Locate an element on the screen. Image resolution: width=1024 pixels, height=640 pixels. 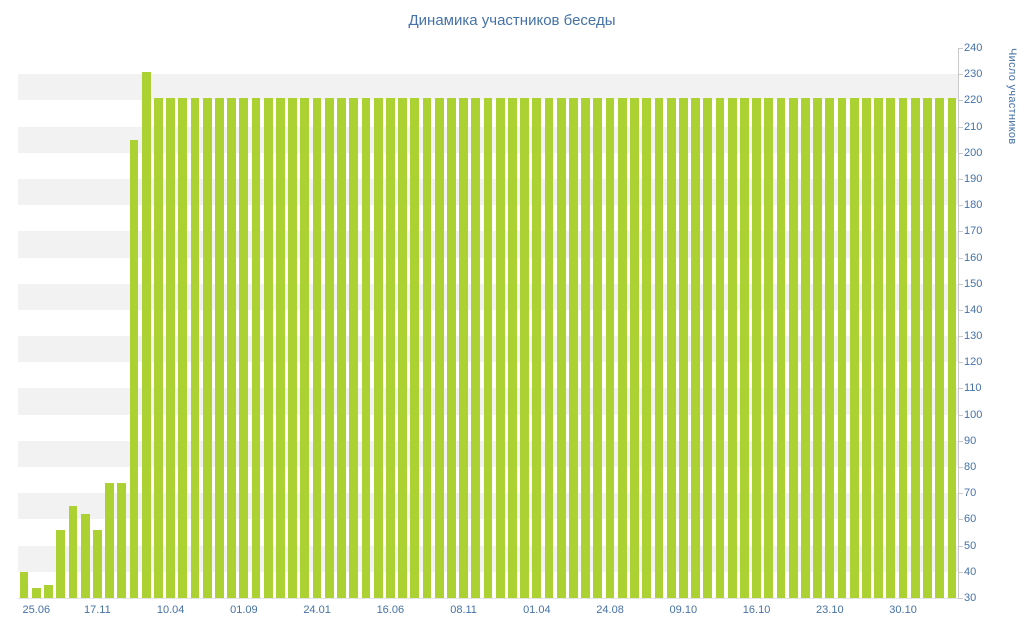
y-tick-label: 190 is located at coordinates (973, 178).